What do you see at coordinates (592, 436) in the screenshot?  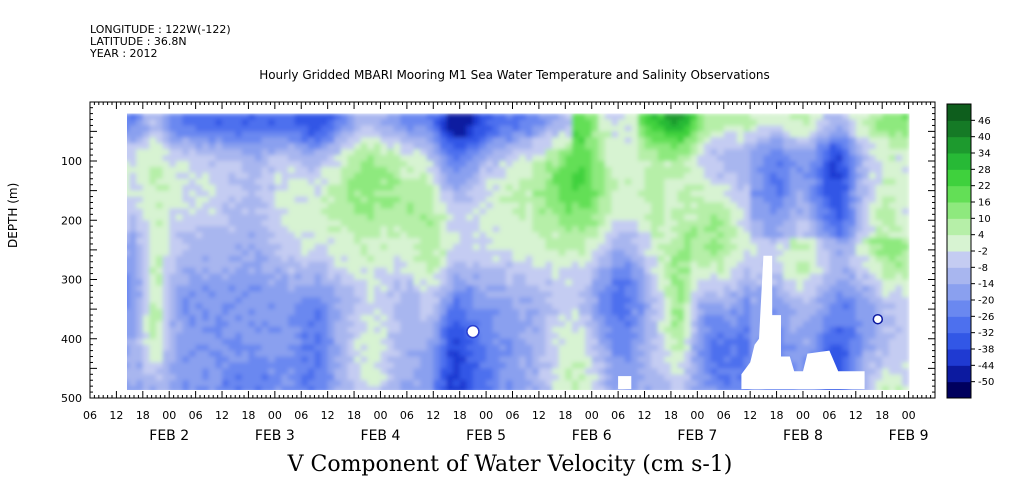 I see `day-label: FEB 6` at bounding box center [592, 436].